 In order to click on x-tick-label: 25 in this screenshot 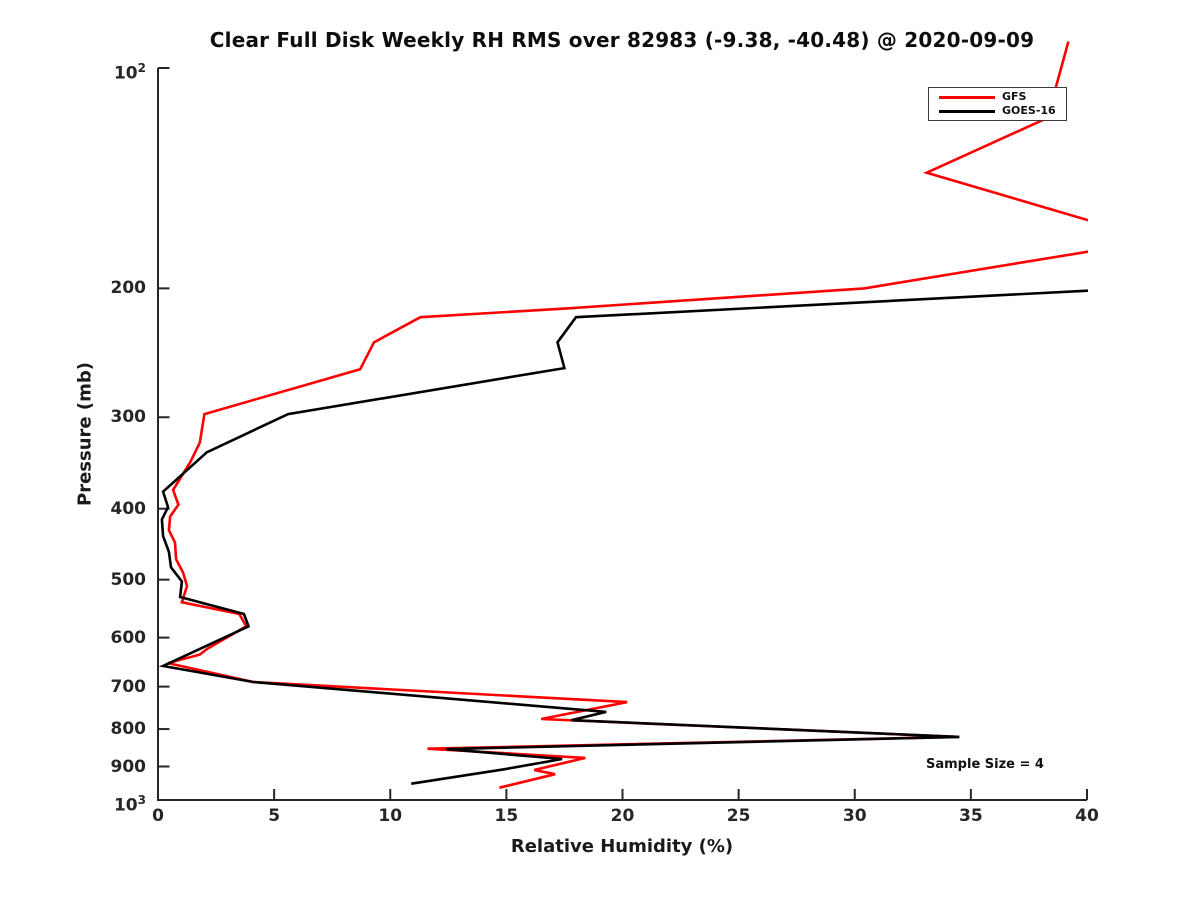, I will do `click(738, 816)`.